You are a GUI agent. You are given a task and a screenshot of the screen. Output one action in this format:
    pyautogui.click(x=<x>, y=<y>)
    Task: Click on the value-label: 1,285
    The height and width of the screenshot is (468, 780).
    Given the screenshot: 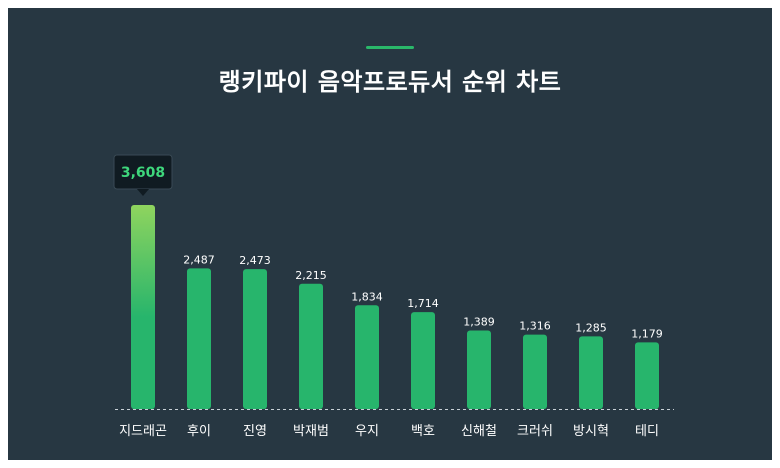 What is the action you would take?
    pyautogui.click(x=591, y=327)
    